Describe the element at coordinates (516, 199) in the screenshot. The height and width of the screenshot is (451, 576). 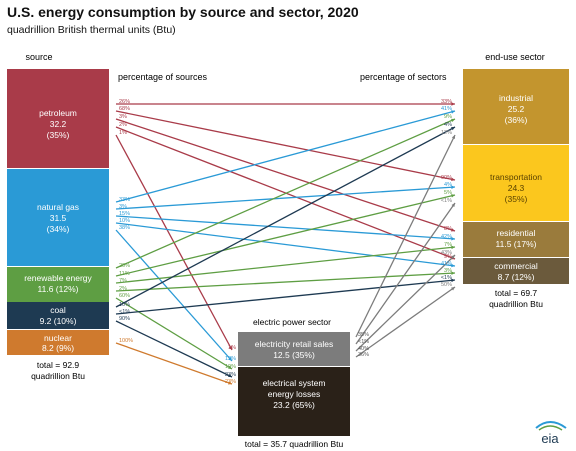
I see `transportation-pct: (35%)` at that location.